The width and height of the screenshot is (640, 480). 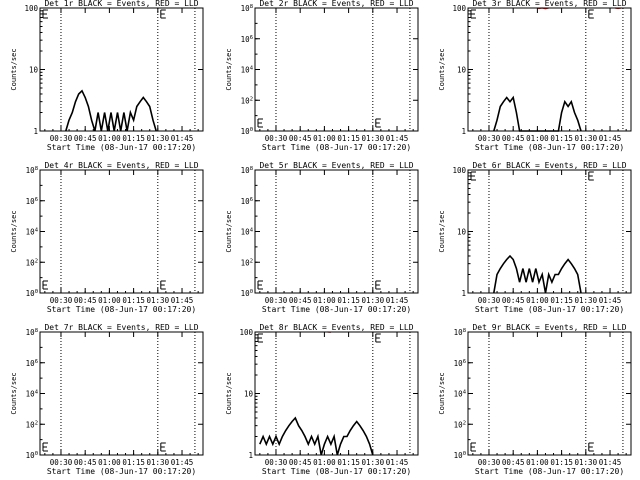 What do you see at coordinates (121, 165) in the screenshot?
I see `panel-title: Det 4r BLACK = Events, RED = LLD` at bounding box center [121, 165].